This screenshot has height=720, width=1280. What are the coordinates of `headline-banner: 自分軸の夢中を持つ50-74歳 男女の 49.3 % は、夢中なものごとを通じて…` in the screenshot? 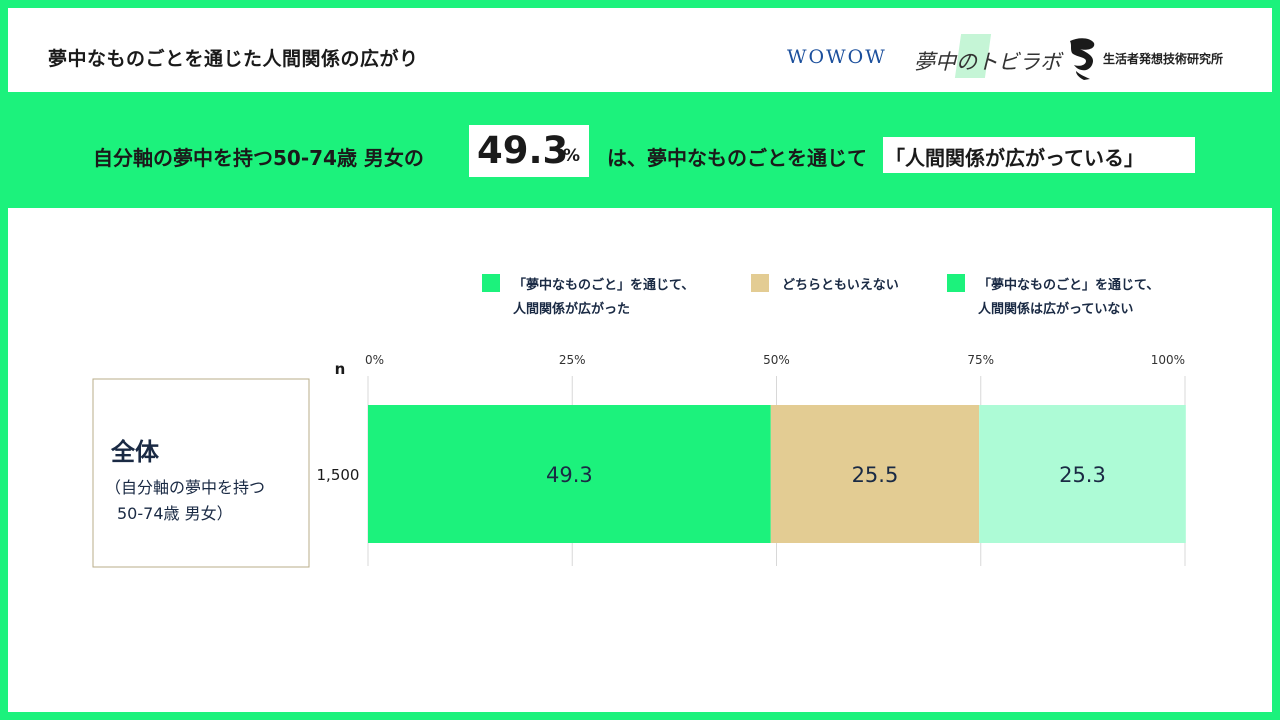 It's located at (640, 154).